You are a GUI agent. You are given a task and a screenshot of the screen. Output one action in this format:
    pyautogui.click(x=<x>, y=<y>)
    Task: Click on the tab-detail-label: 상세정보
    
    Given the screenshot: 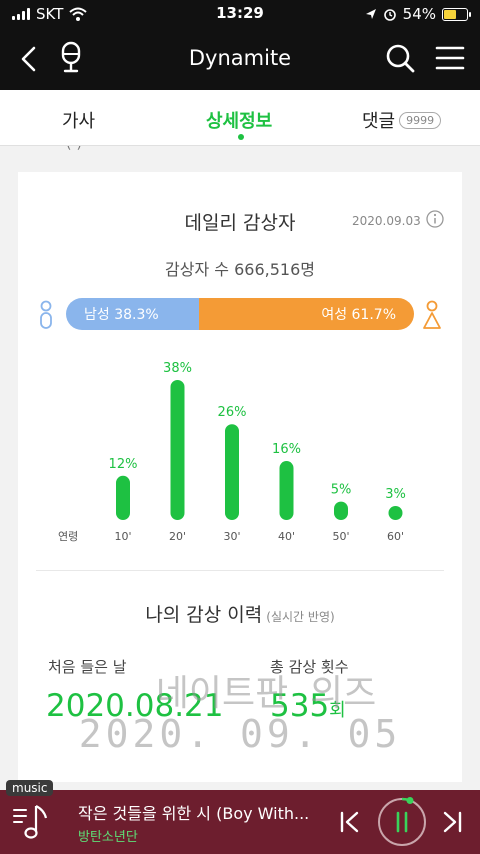 What is the action you would take?
    pyautogui.click(x=239, y=121)
    